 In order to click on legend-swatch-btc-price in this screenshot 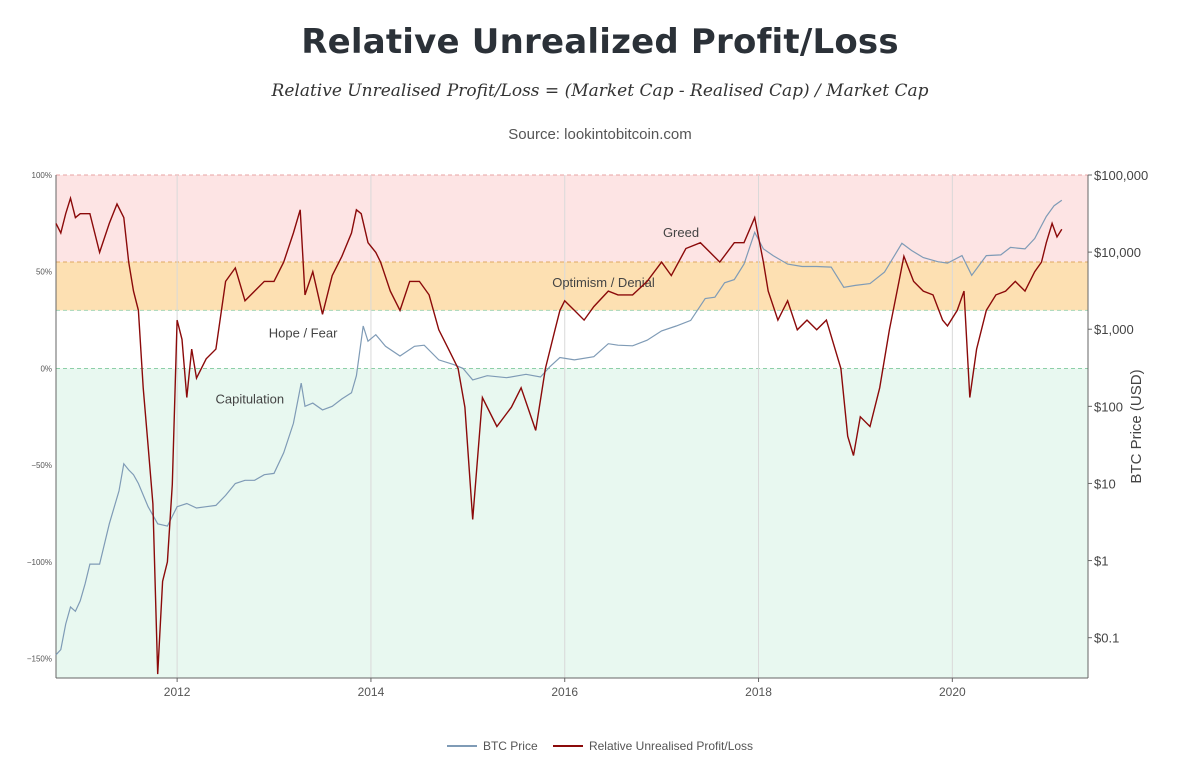, I will do `click(461, 746)`.